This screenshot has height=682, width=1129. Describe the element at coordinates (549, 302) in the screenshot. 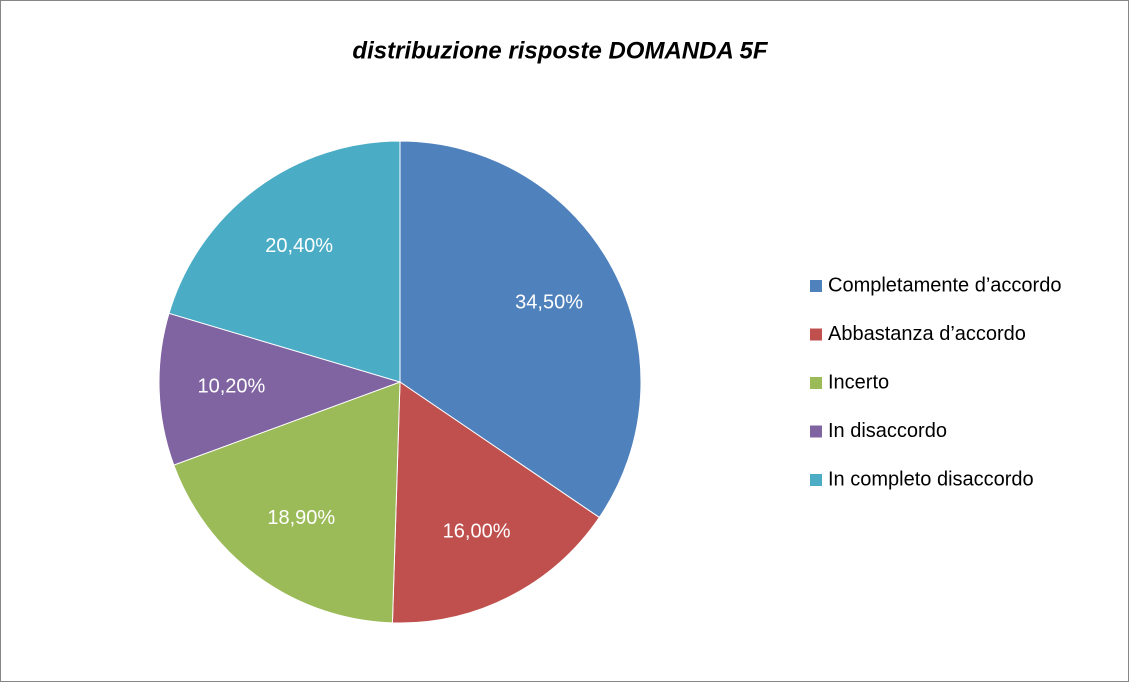

I see `data-label: 34,50%` at that location.